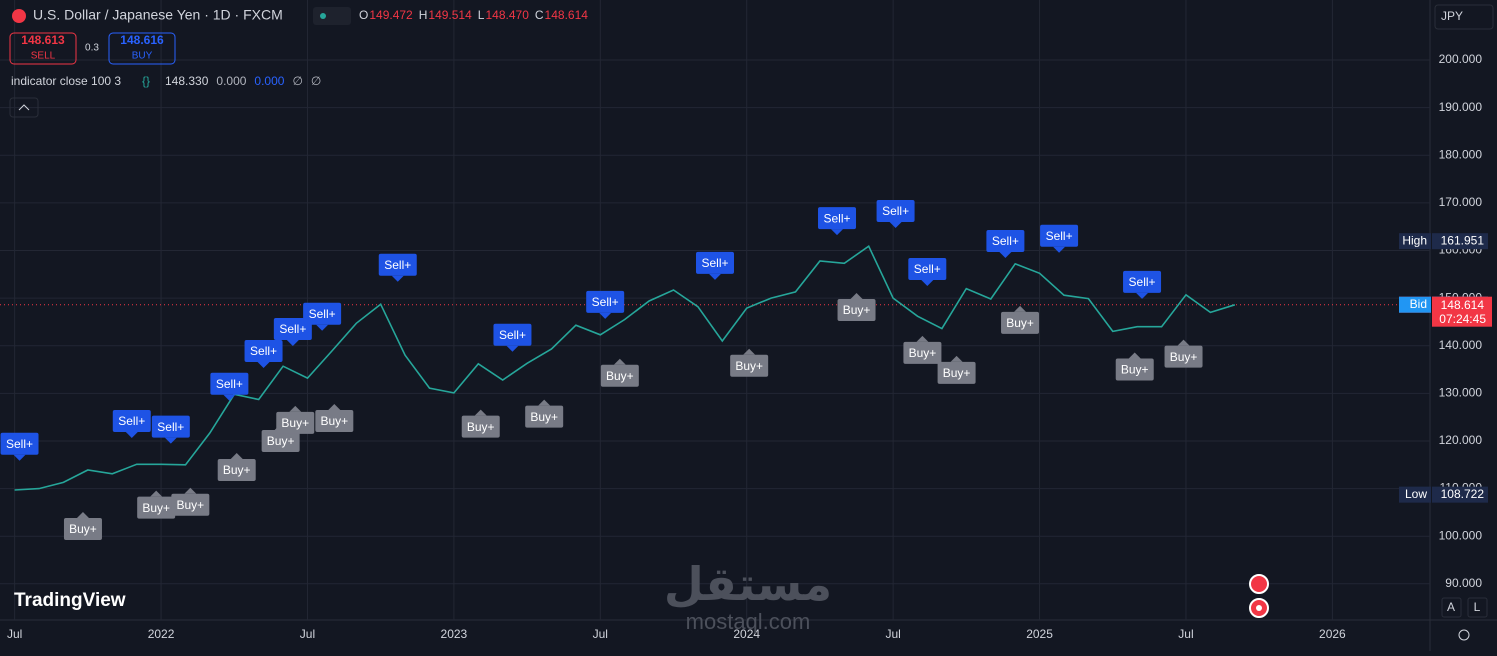  What do you see at coordinates (92, 48) in the screenshot?
I see `spread: 0.3` at bounding box center [92, 48].